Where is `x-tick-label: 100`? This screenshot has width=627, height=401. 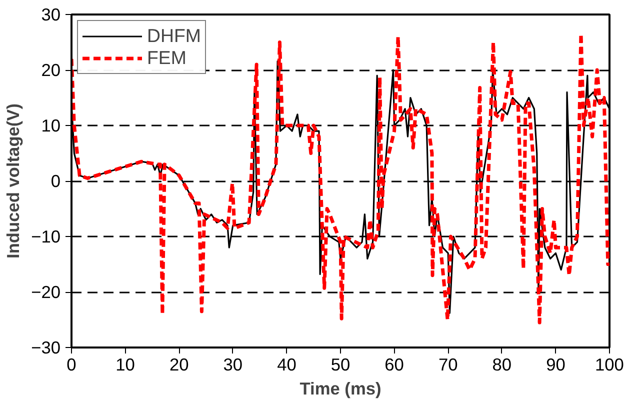 x-tick-label: 100 is located at coordinates (609, 364).